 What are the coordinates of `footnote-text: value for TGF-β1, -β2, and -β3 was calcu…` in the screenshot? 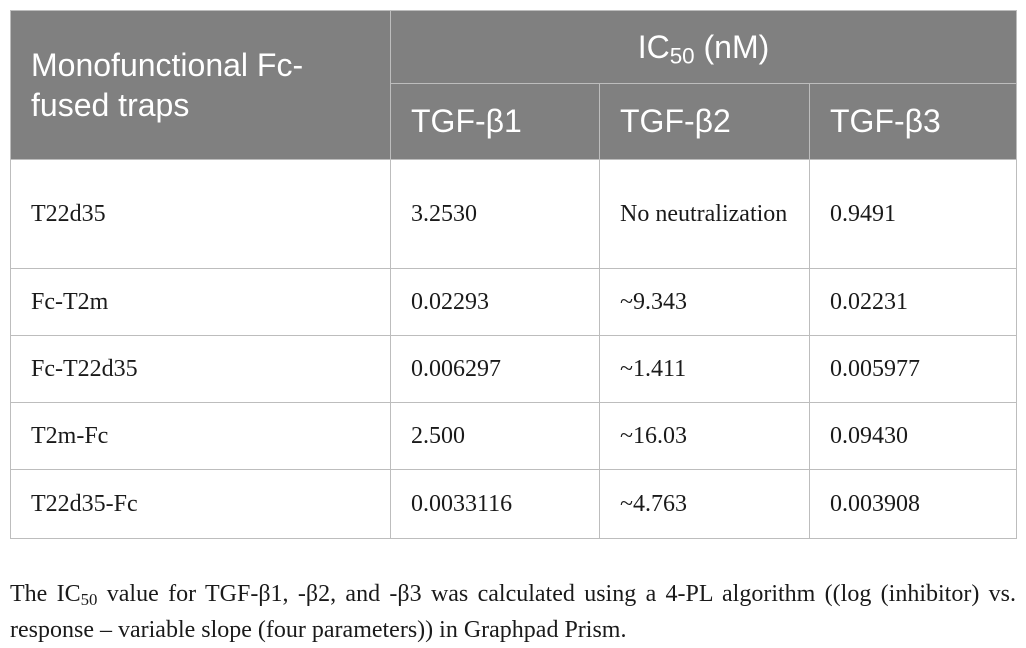 It's located at (513, 612).